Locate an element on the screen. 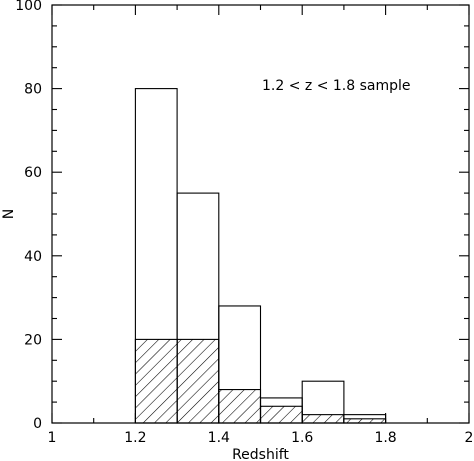 The width and height of the screenshot is (474, 461). sample-annotation: 1.2 < z < 1.8 sample is located at coordinates (336, 86).